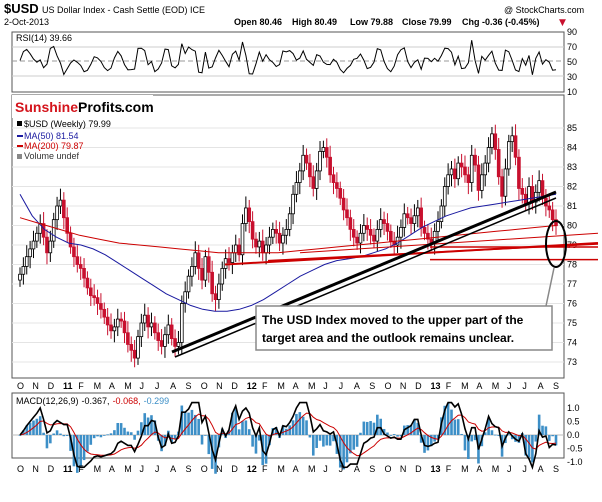  I want to click on x-tick-label: N, so click(35, 469).